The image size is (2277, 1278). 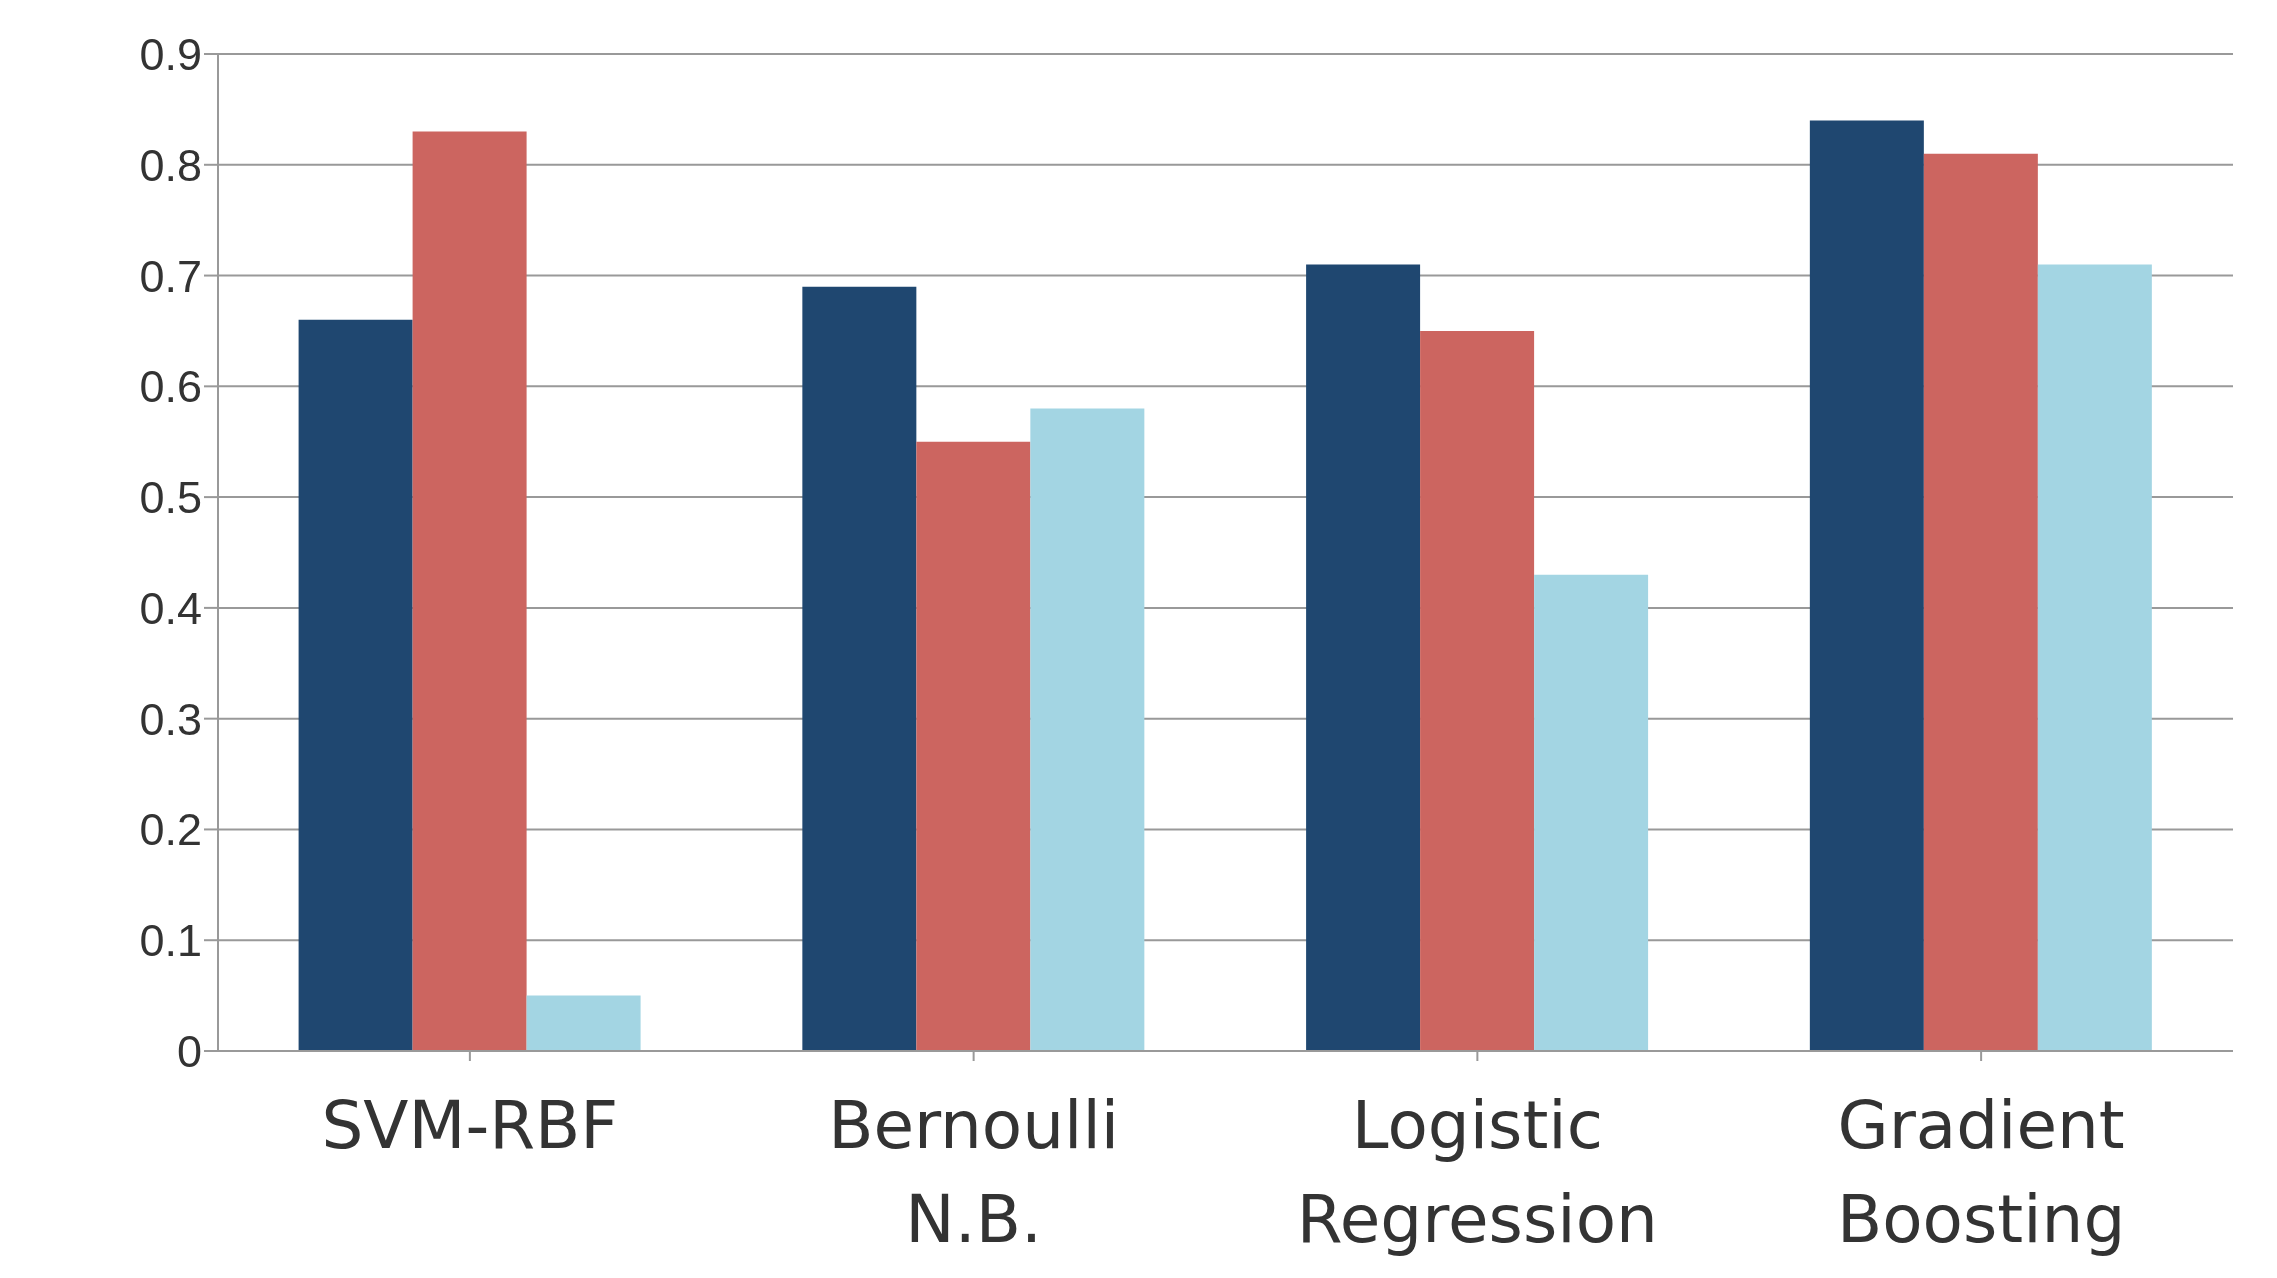 I want to click on x-tick-label: Logistic Regression, so click(x=1477, y=1172).